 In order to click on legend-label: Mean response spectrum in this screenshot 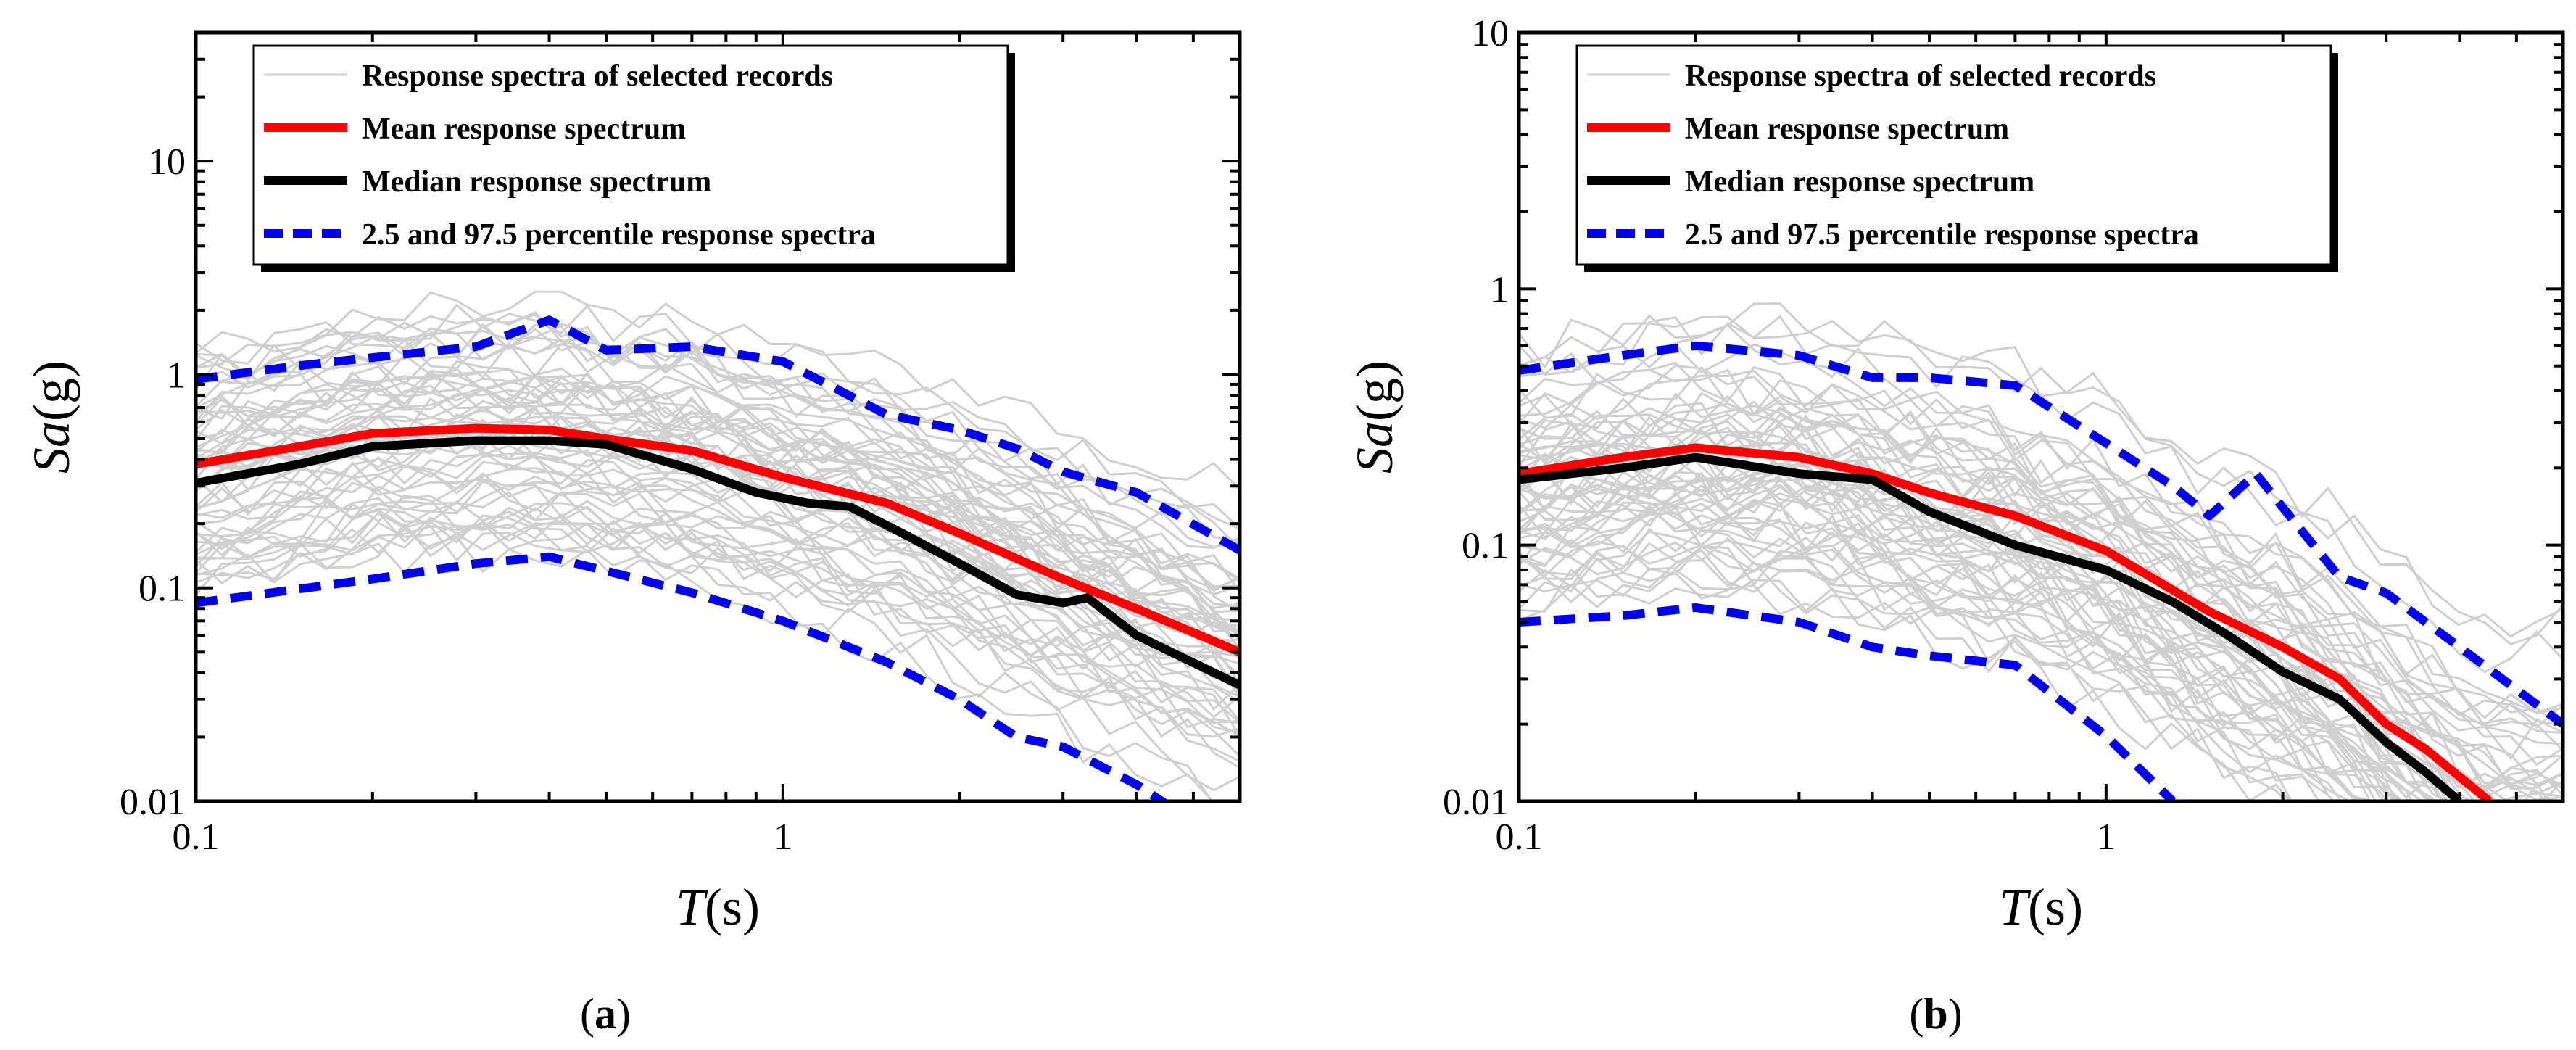, I will do `click(1847, 129)`.